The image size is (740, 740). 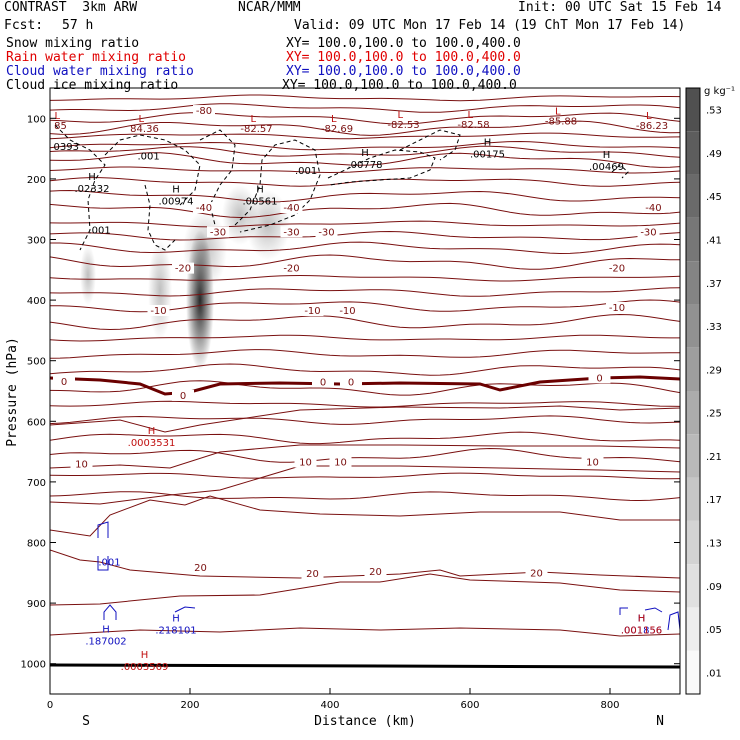 I want to click on y-tick-label: 400, so click(x=36, y=301).